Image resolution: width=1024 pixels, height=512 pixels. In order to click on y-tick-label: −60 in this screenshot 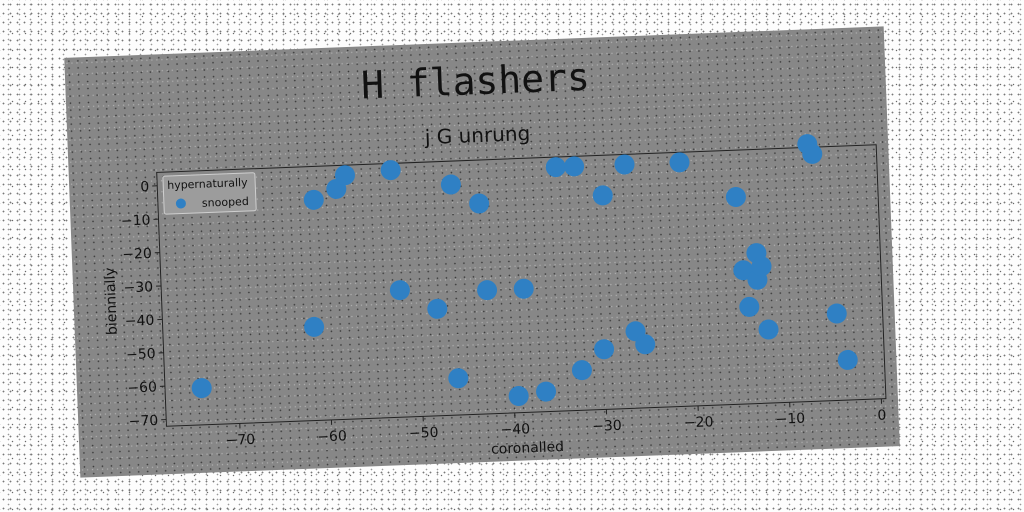, I will do `click(142, 387)`.